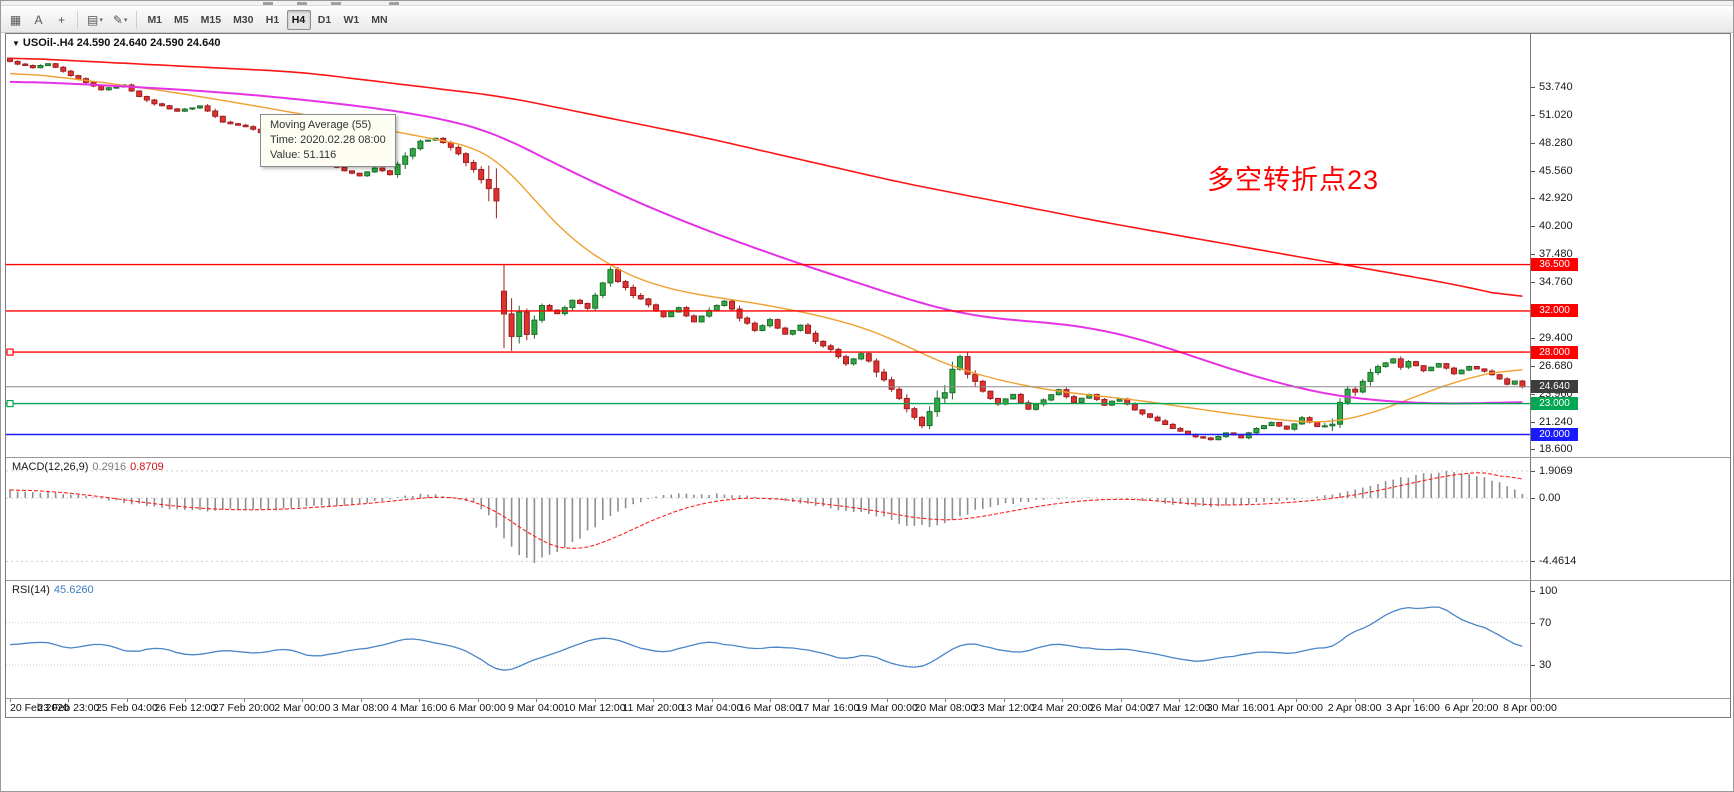 This screenshot has width=1734, height=792. What do you see at coordinates (1120, 708) in the screenshot?
I see `time-axis-label: 26 Mar 04:00` at bounding box center [1120, 708].